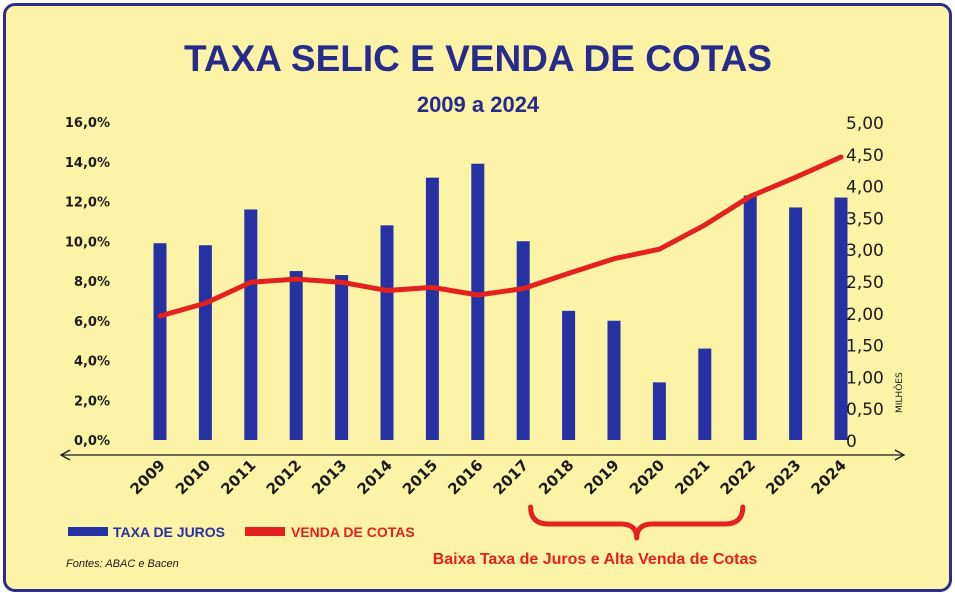 This screenshot has height=593, width=955. What do you see at coordinates (122, 564) in the screenshot?
I see `source-note: Fontes: ABAC e Bacen` at bounding box center [122, 564].